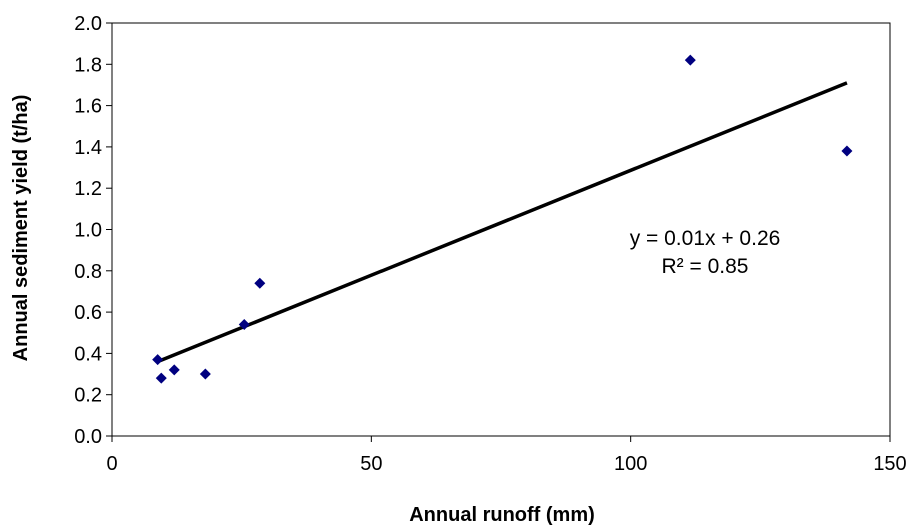 The height and width of the screenshot is (530, 914). What do you see at coordinates (705, 238) in the screenshot?
I see `trendline-equation: y = 0.01x + 0.26` at bounding box center [705, 238].